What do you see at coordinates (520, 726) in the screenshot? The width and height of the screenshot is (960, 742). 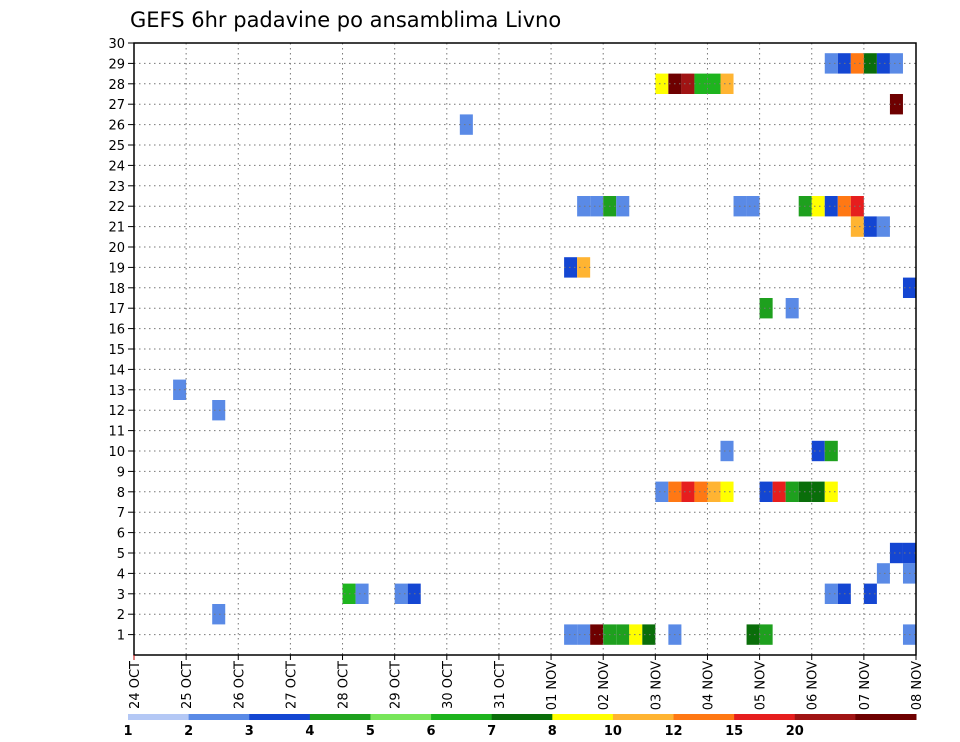 I see `color-legend: 1 2 3 4 5 6 7 8 10 12 15 20` at bounding box center [520, 726].